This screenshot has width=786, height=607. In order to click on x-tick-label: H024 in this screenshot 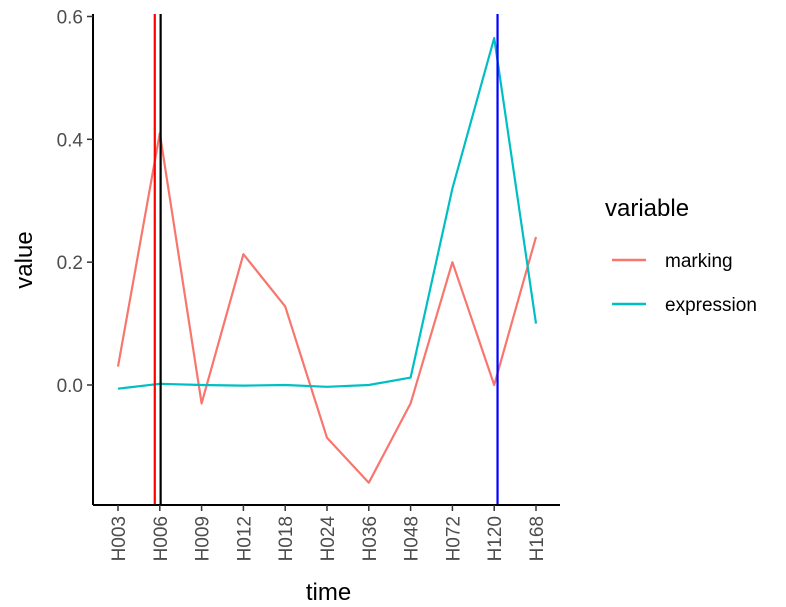, I will do `click(328, 539)`.